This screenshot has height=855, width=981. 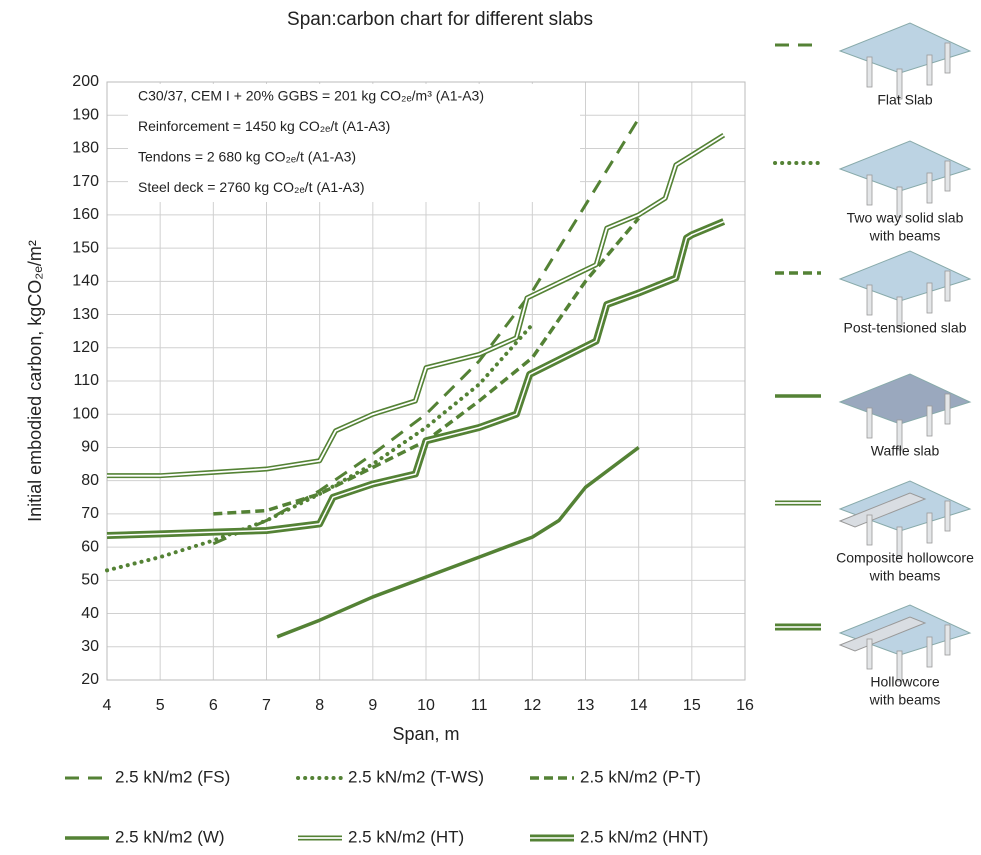 What do you see at coordinates (586, 705) in the screenshot?
I see `x-tick-label: 13` at bounding box center [586, 705].